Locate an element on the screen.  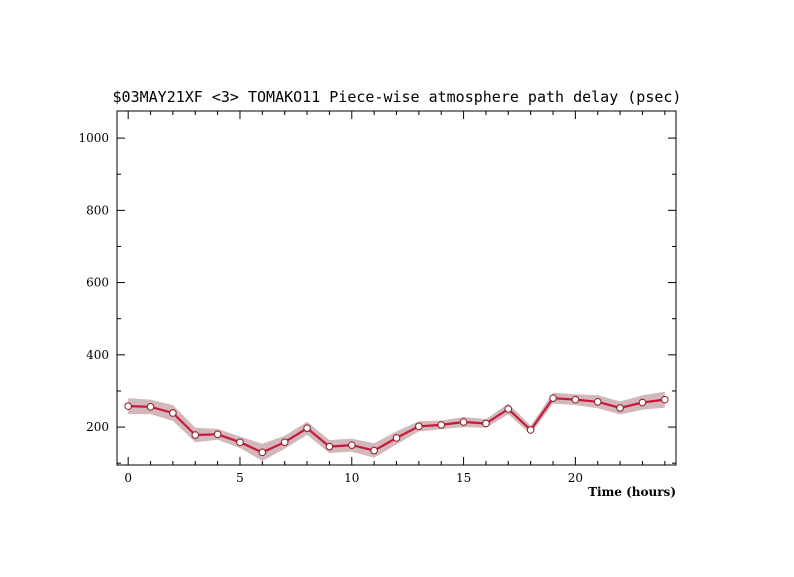
y-tick-label: 400 is located at coordinates (97, 355).